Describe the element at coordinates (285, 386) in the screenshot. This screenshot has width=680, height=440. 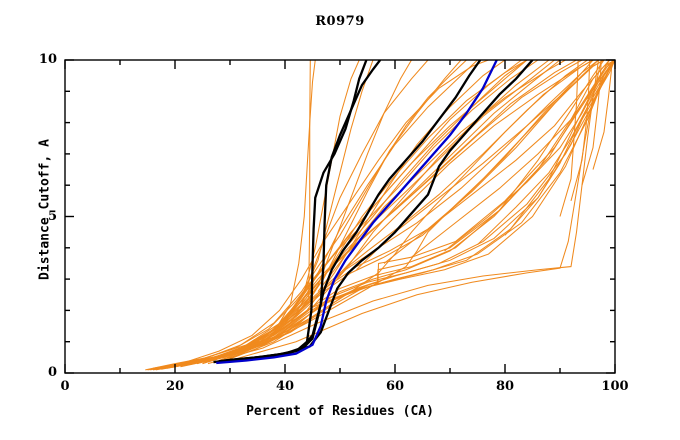
I see `x-tick-label: 40` at that location.